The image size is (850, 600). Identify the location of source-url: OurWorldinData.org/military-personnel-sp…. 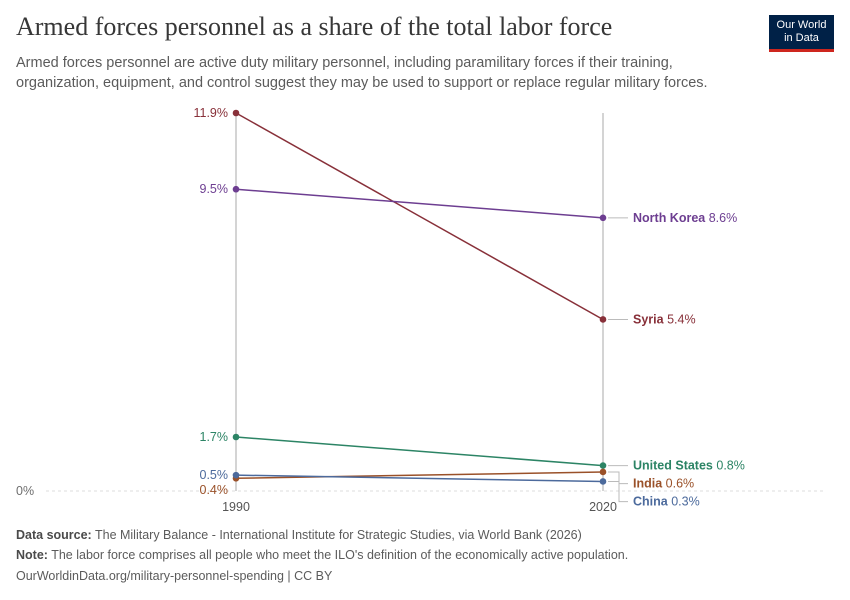
(174, 576).